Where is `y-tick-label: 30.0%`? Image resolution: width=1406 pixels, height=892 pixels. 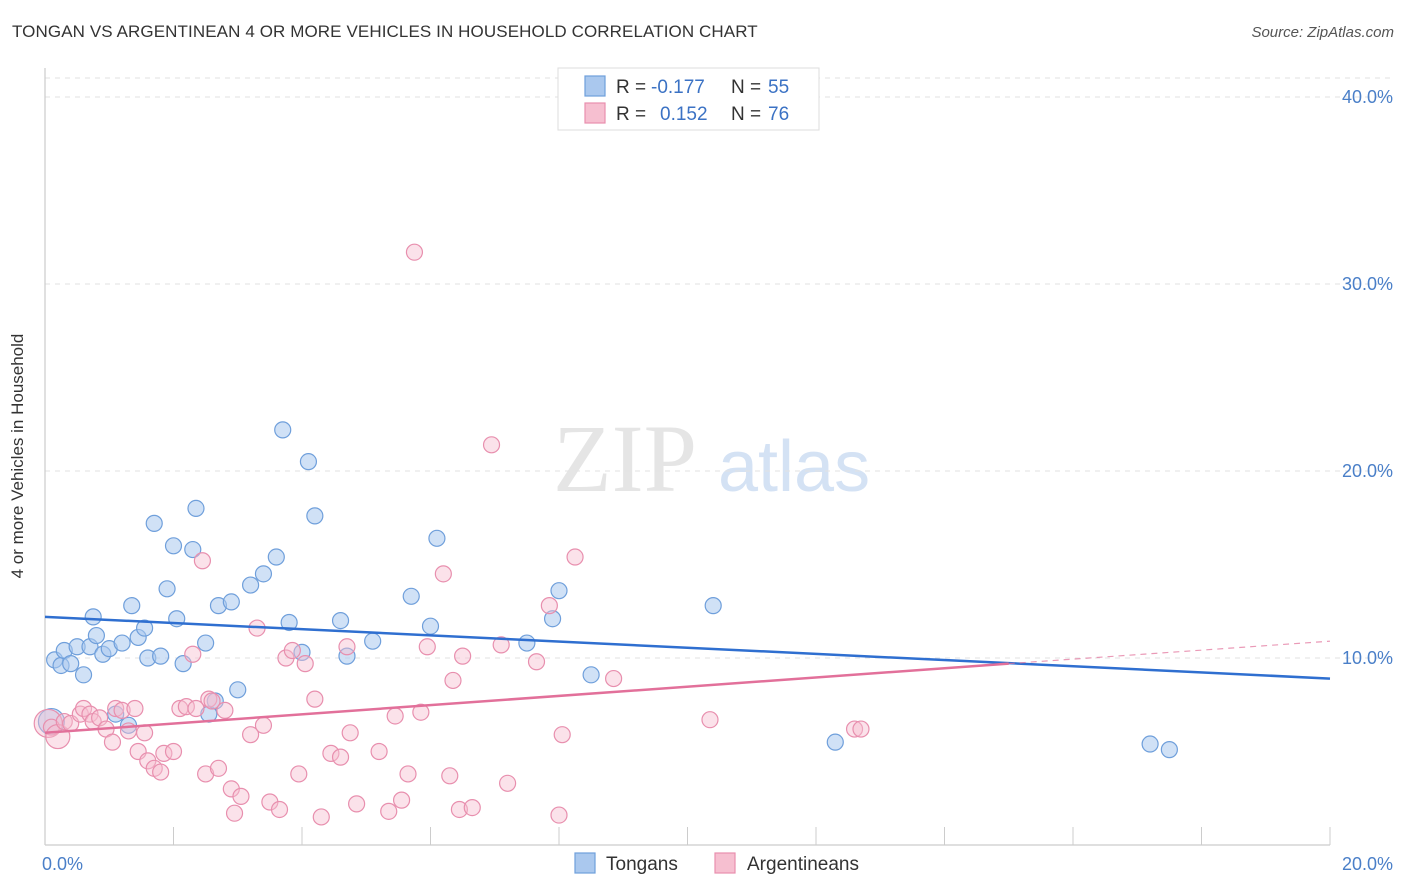 y-tick-label: 30.0% is located at coordinates (1367, 284).